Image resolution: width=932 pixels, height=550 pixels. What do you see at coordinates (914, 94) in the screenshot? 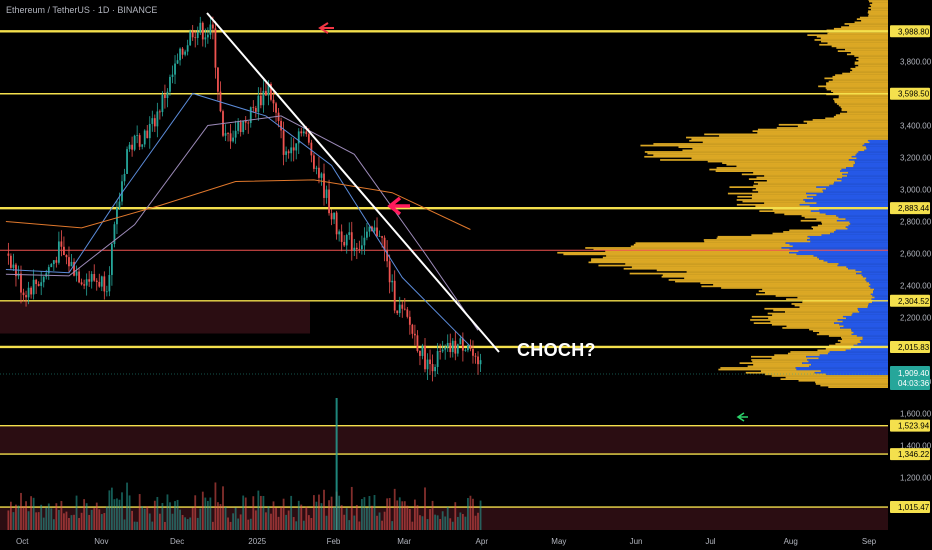
I see `level-badge-label: 3,598.50` at bounding box center [914, 94].